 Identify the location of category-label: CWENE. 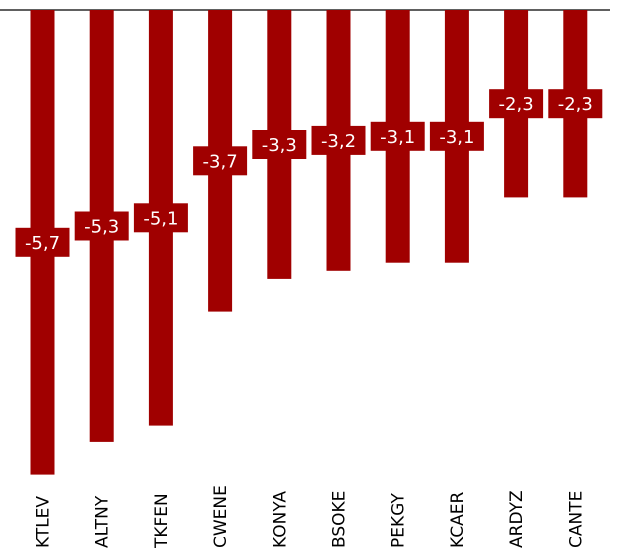
(221, 516).